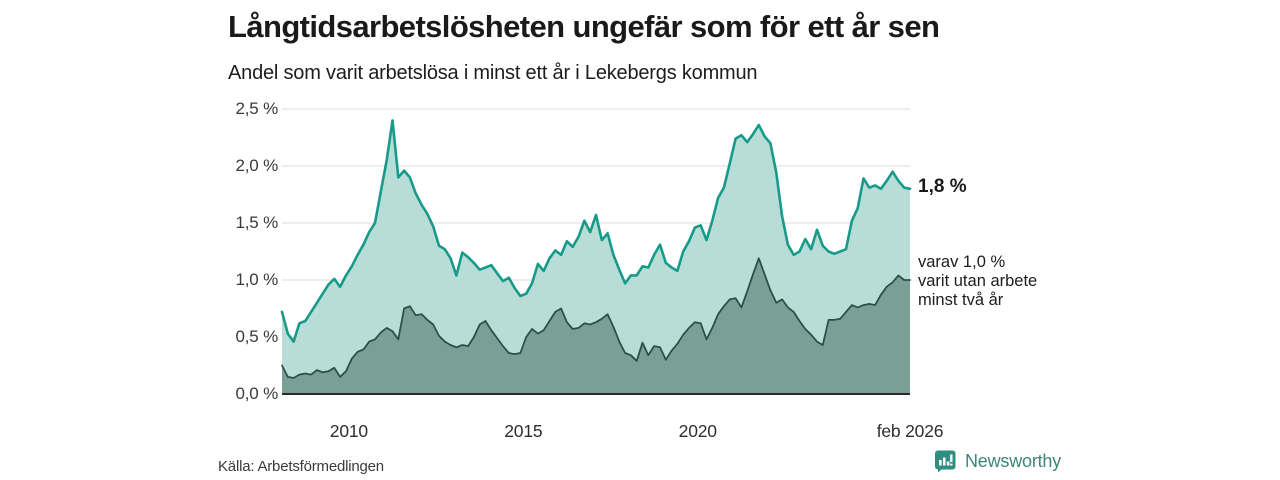  I want to click on latest-value-label: 1,8 %, so click(942, 186).